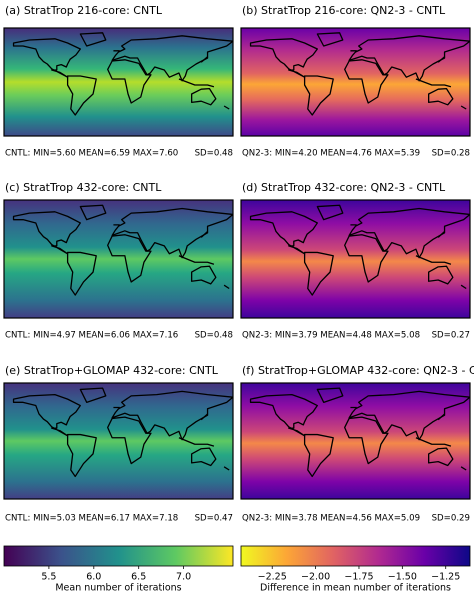  What do you see at coordinates (48, 577) in the screenshot?
I see `colorbar-tick-label: 5.5` at bounding box center [48, 577].